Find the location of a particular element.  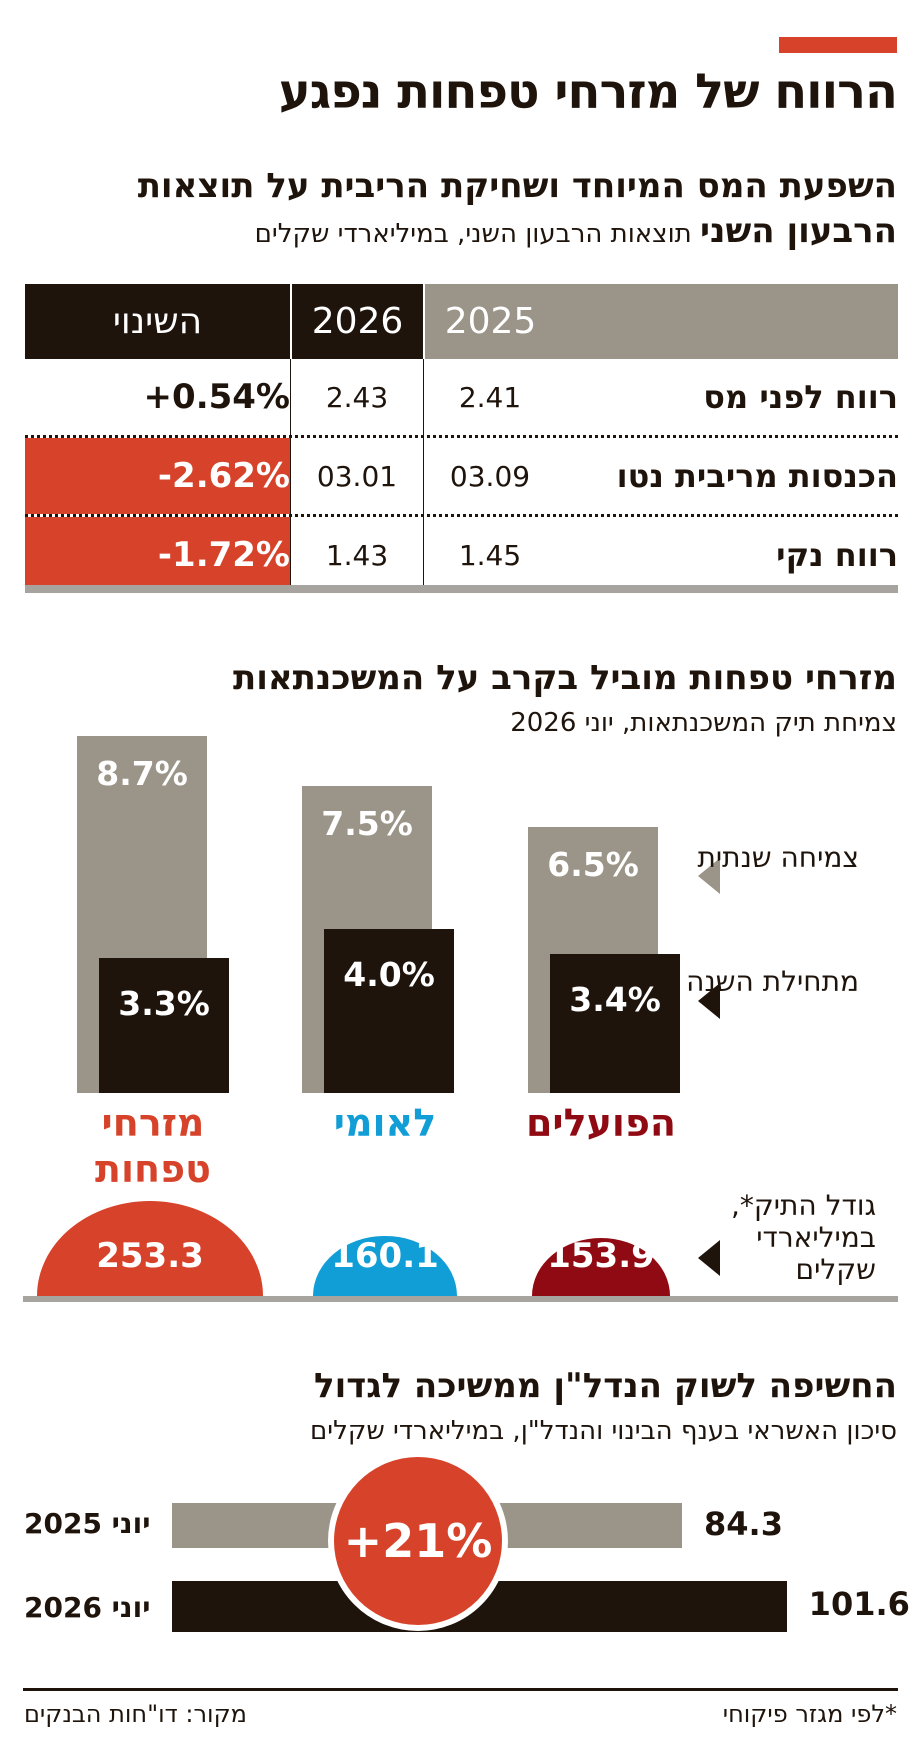

portfolio-size-label: 153.9 is located at coordinates (601, 1256).